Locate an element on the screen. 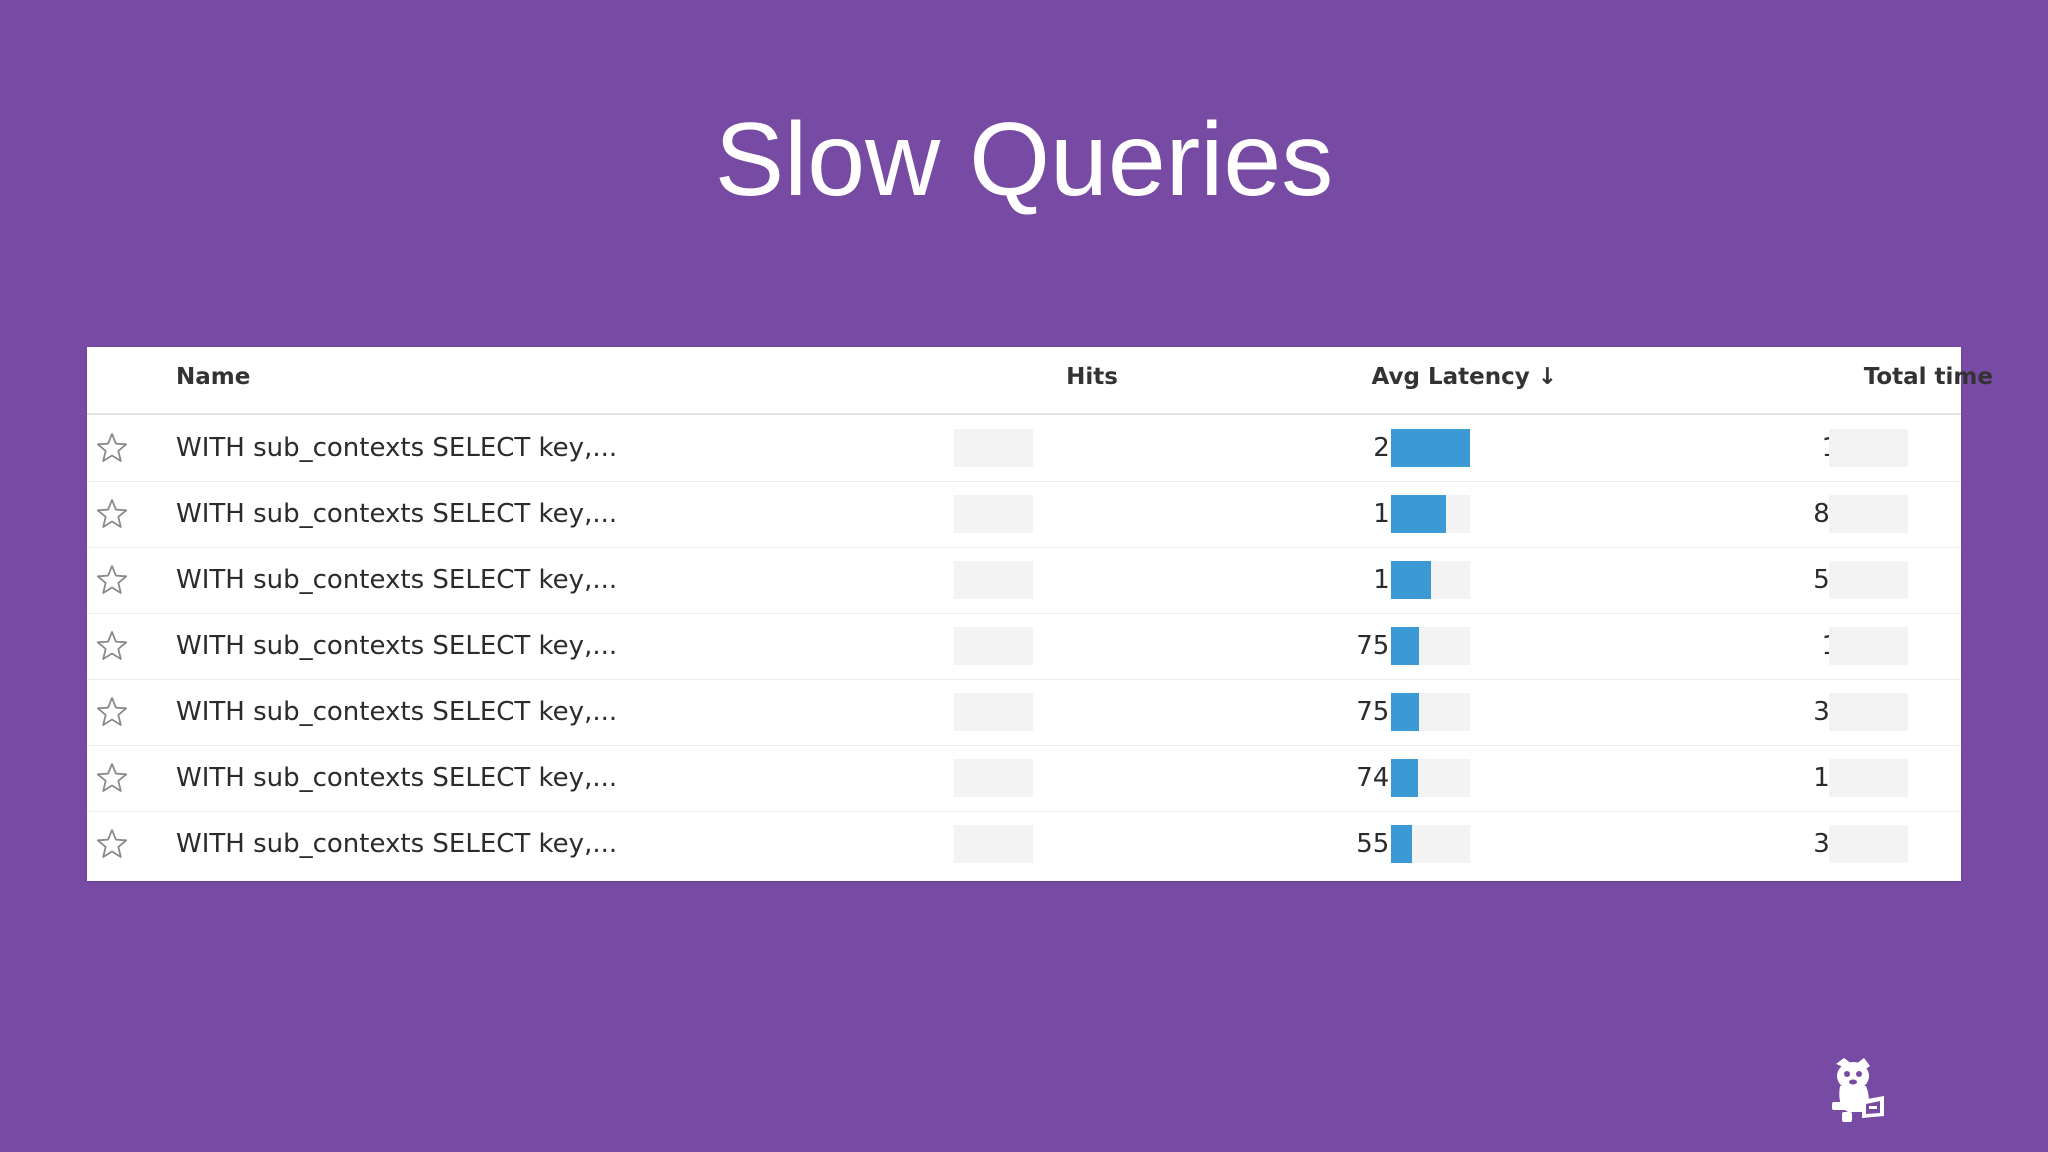 The width and height of the screenshot is (2048, 1152). column-header-name: Name is located at coordinates (213, 377).